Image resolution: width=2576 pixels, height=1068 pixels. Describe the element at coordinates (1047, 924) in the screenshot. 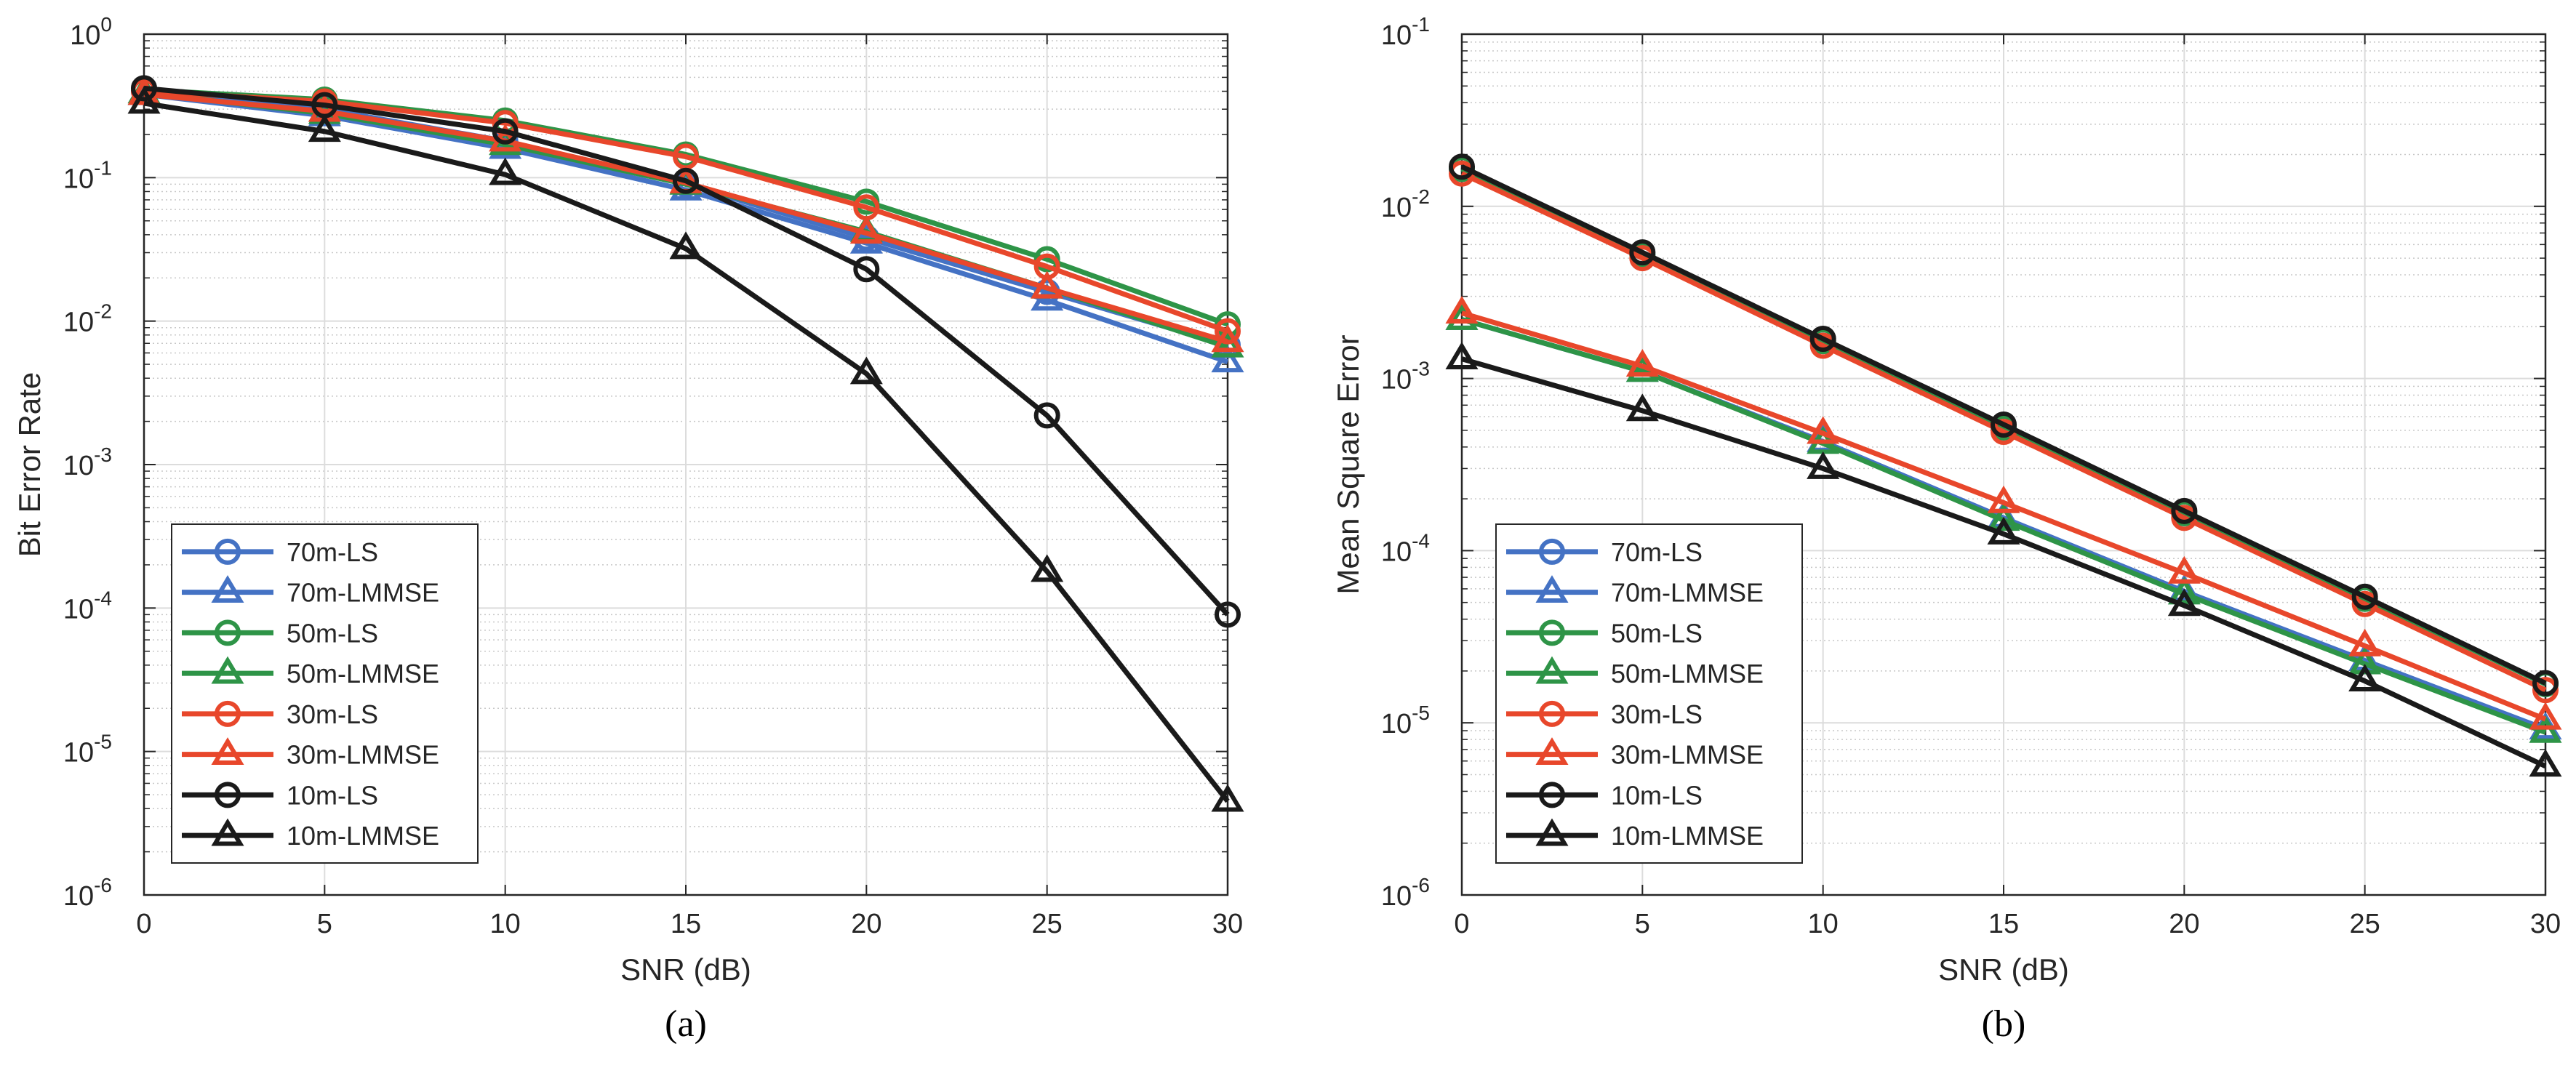

I see `x-tick-label: 25` at that location.